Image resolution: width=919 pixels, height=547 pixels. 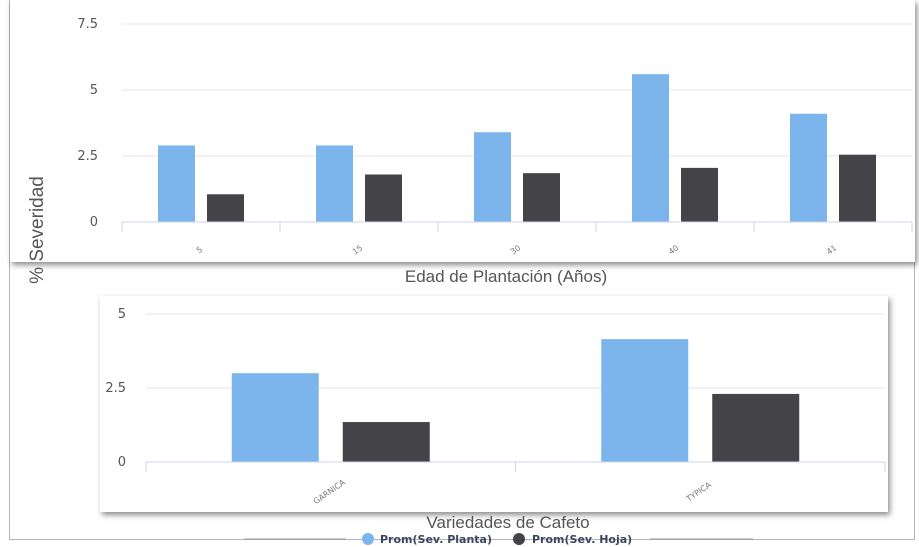 What do you see at coordinates (275, 417) in the screenshot?
I see `bar-planta-garnica` at bounding box center [275, 417].